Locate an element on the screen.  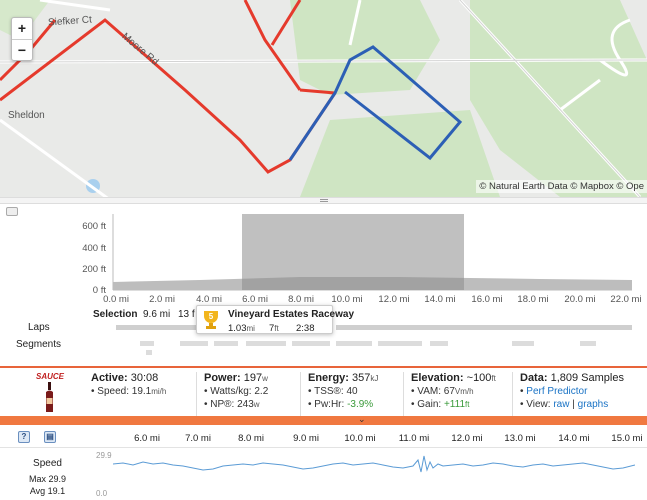
stream-x-tick: 8.0 mi is located at coordinates (251, 438).